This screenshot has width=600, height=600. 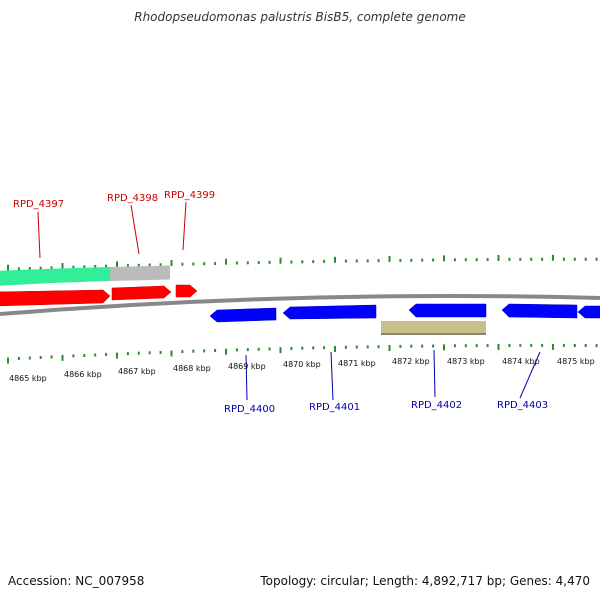 I want to click on scale-label: 4869 kbp, so click(x=247, y=366).